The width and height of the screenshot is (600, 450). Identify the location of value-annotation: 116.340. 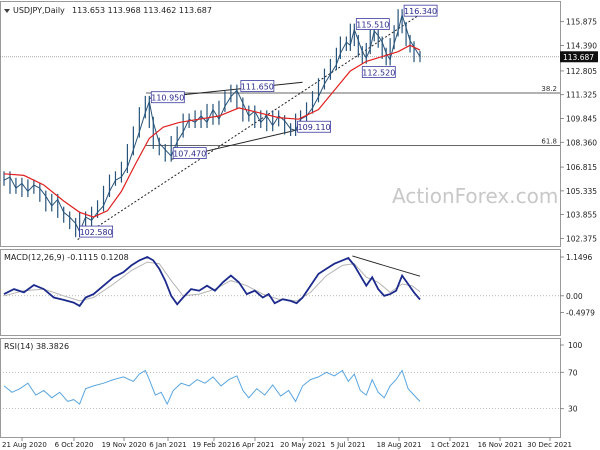
(420, 10).